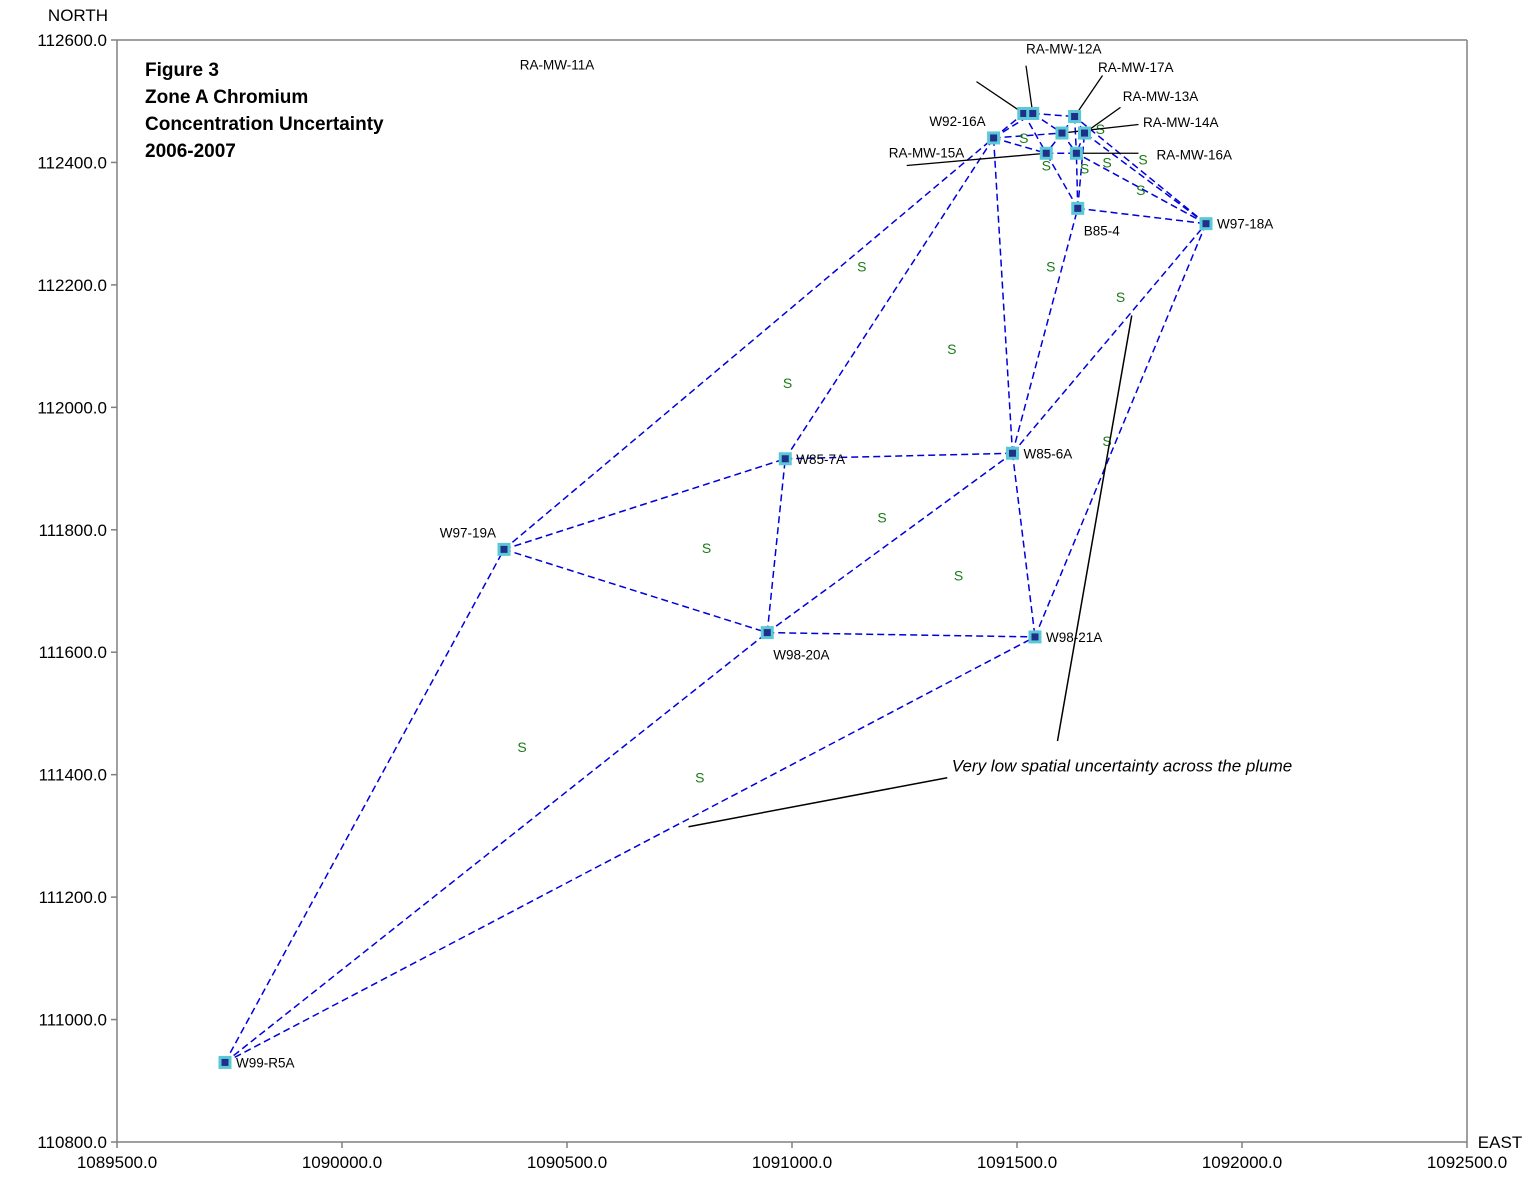  What do you see at coordinates (1245, 224) in the screenshot?
I see `well-label: W97-18A` at bounding box center [1245, 224].